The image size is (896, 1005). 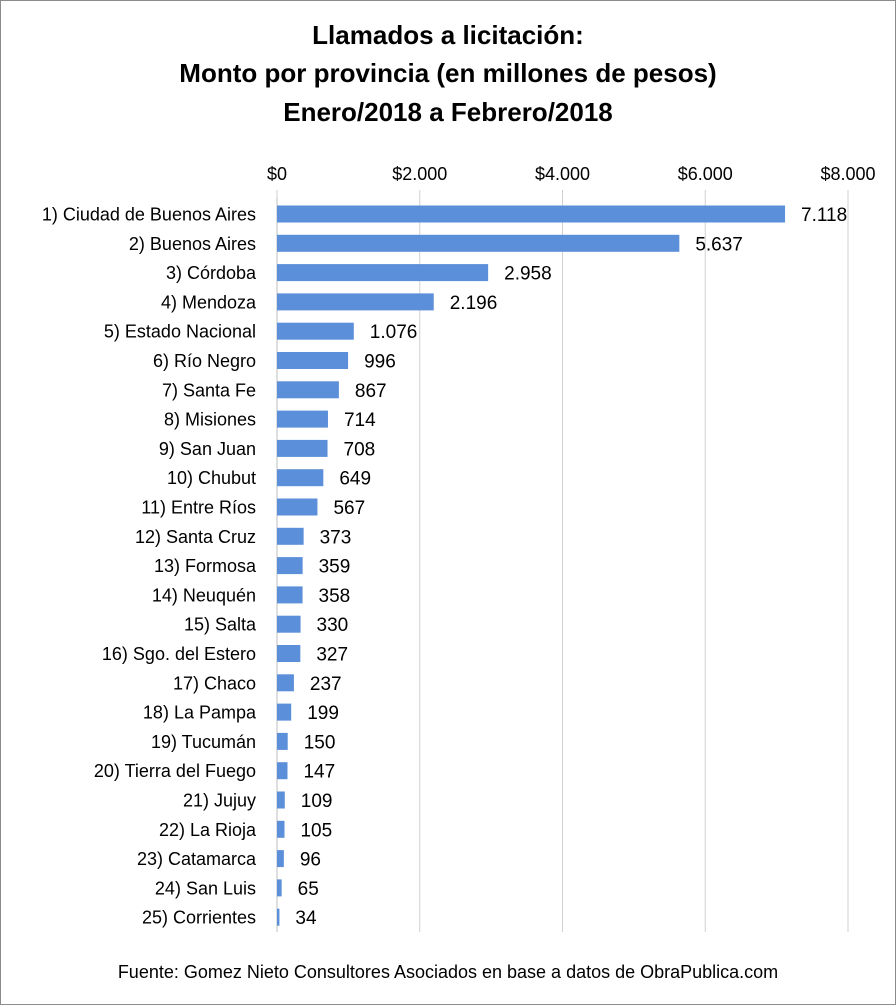 What do you see at coordinates (197, 859) in the screenshot?
I see `category-label: 23) Catamarca` at bounding box center [197, 859].